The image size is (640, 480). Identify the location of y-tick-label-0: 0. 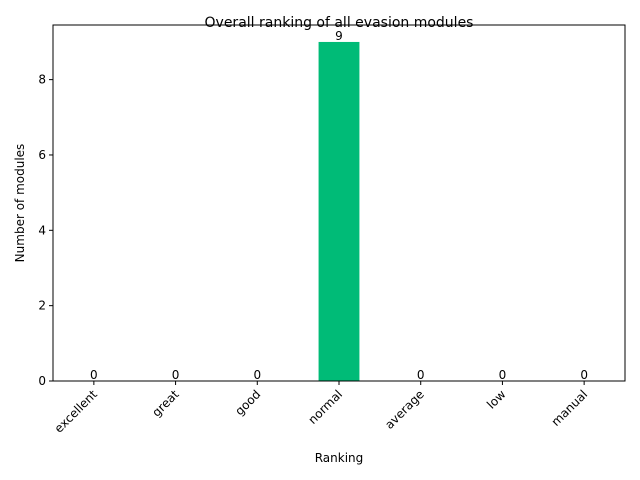
(42, 381).